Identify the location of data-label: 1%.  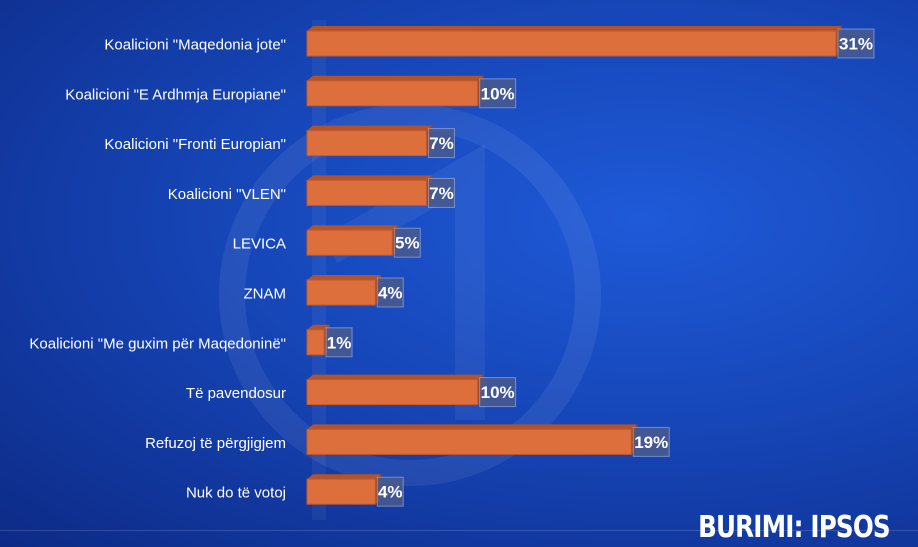
(339, 342).